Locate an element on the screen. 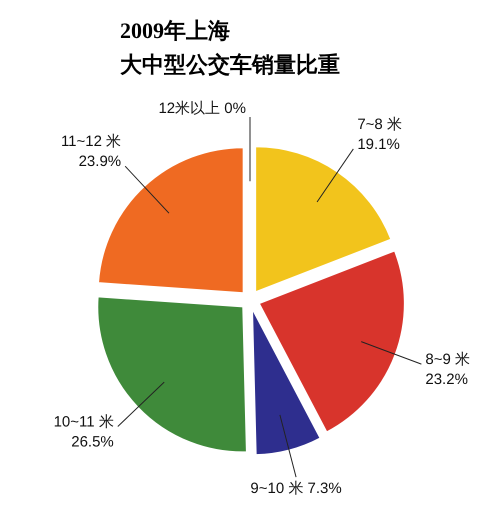  slice-label: 8~9 米 is located at coordinates (447, 359).